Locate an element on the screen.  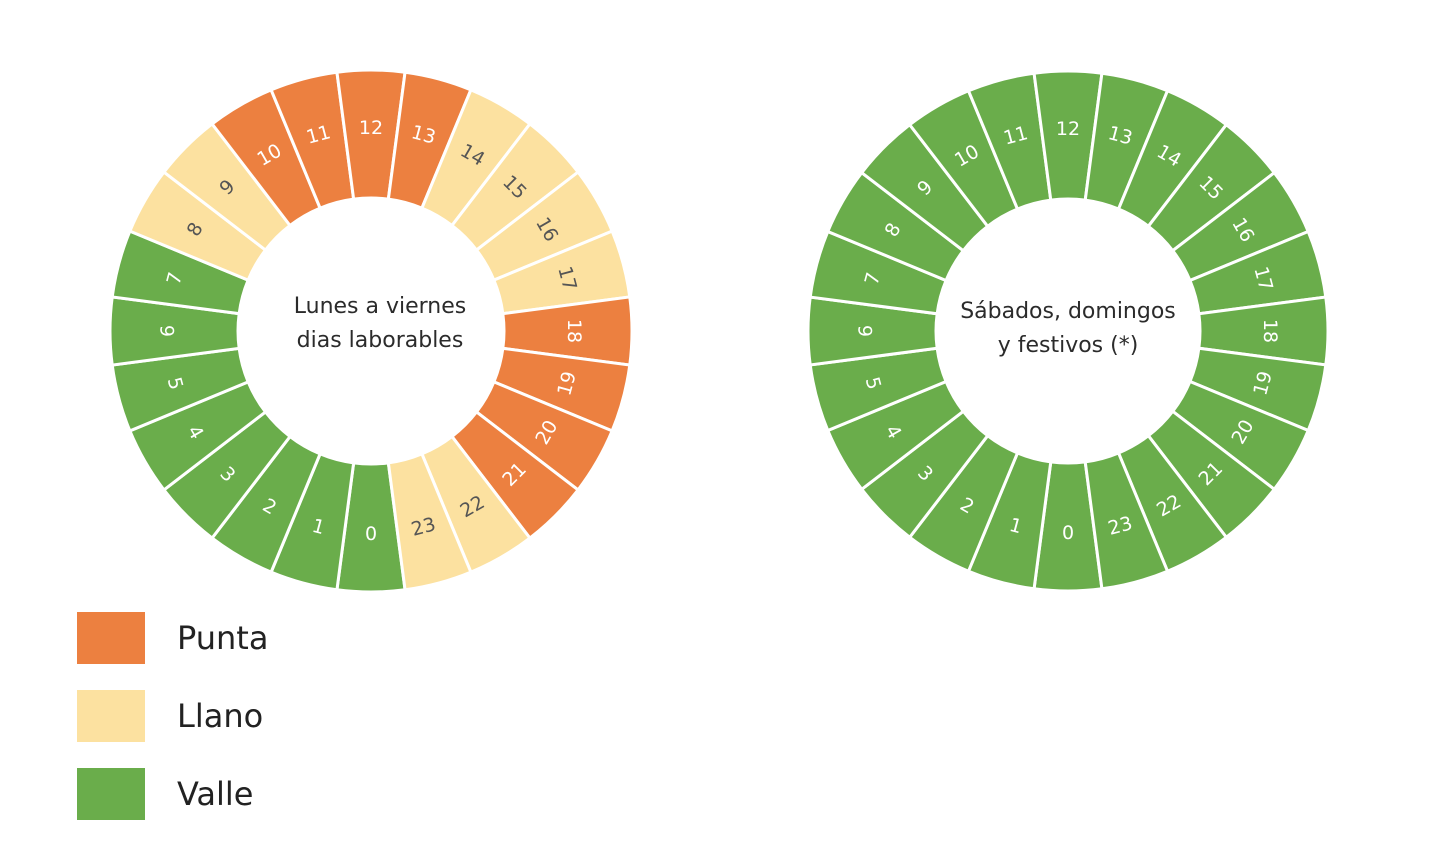
weekday-hour-12-label: 12 is located at coordinates (371, 128).